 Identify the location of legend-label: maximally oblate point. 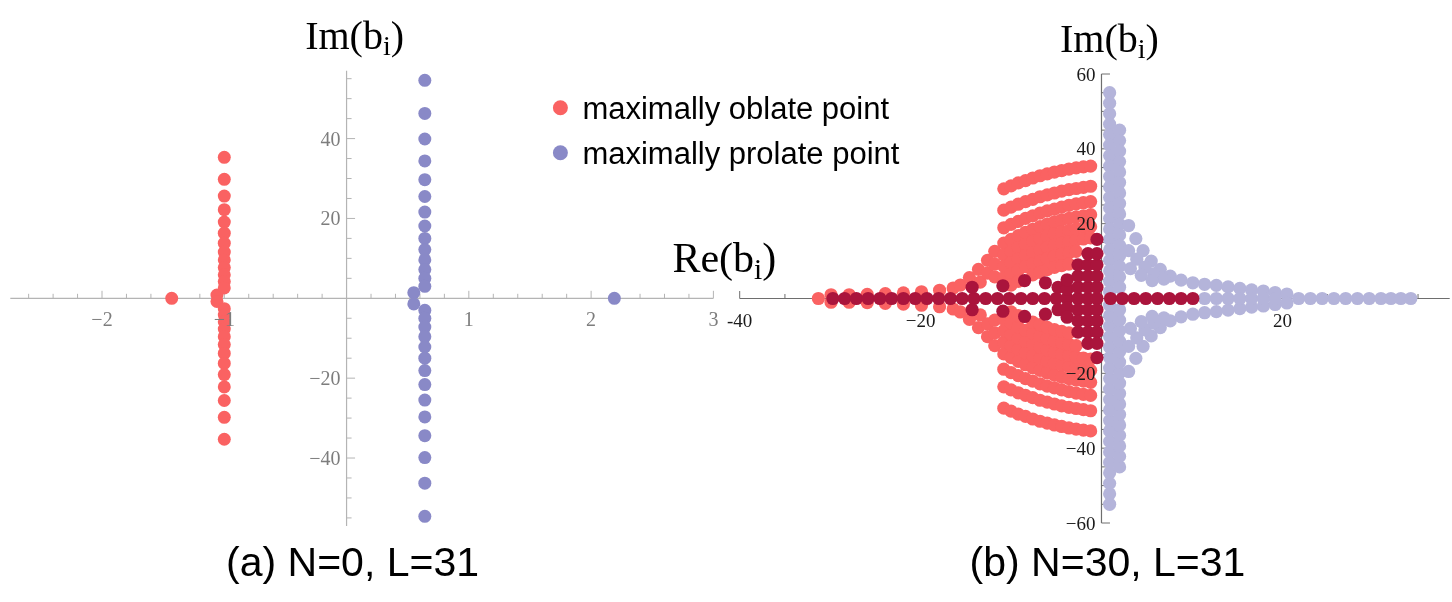
(736, 108).